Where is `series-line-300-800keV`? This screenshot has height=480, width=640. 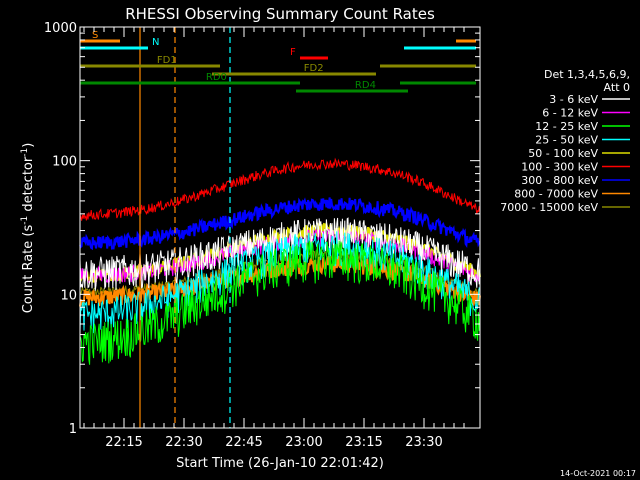 series-line-300-800keV is located at coordinates (280, 224).